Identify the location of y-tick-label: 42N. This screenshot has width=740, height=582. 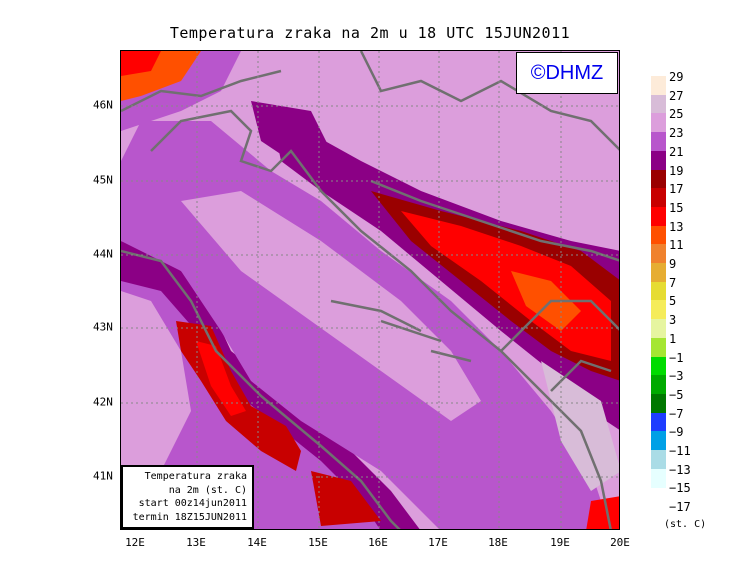
(103, 402).